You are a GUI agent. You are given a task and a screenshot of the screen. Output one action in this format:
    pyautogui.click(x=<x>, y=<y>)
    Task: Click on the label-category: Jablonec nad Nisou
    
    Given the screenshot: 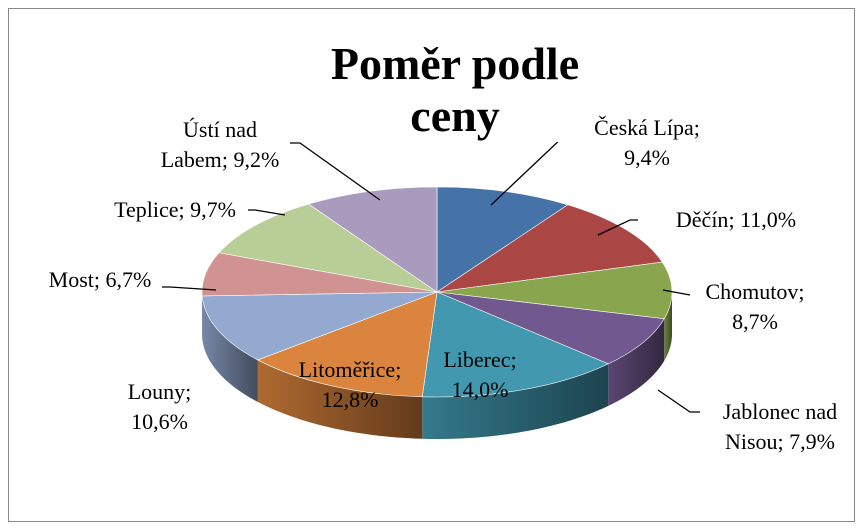 What is the action you would take?
    pyautogui.click(x=780, y=426)
    